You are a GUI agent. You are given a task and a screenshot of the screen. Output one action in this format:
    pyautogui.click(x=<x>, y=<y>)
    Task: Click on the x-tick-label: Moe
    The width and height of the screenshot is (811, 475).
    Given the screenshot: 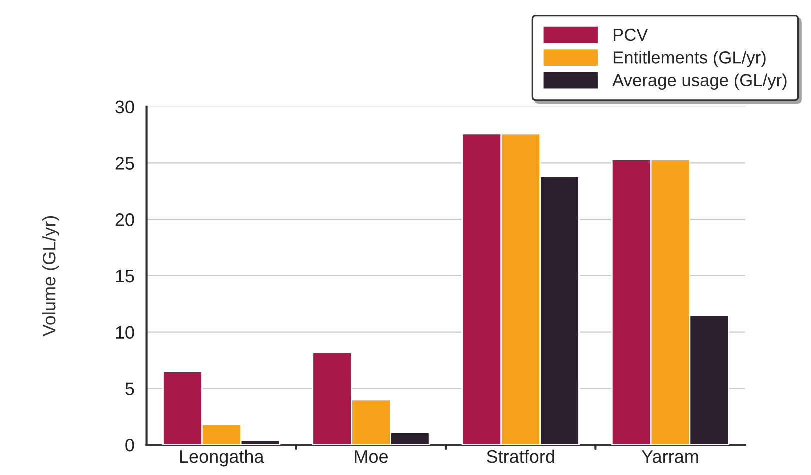 What is the action you would take?
    pyautogui.click(x=371, y=457)
    